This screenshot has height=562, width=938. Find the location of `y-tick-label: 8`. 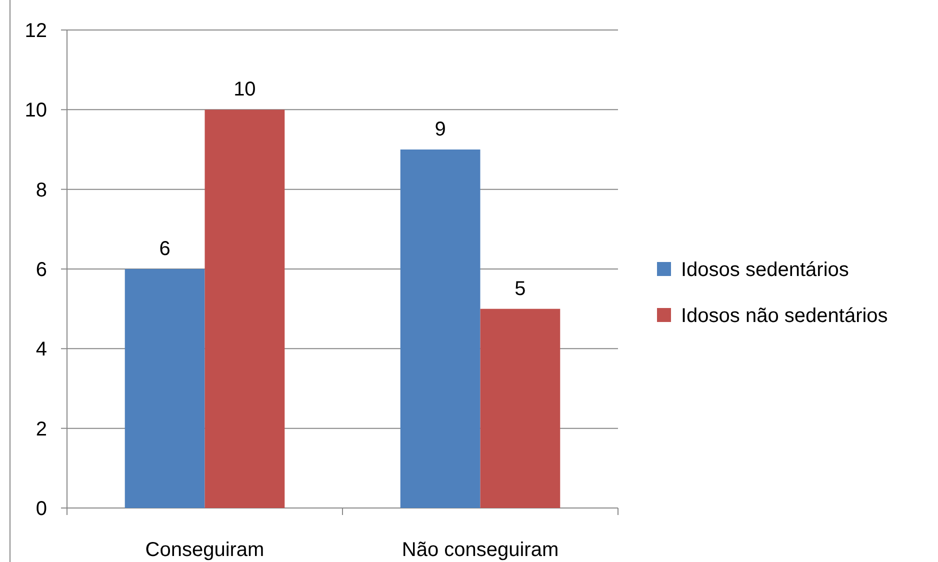

y-tick-label: 8 is located at coordinates (41, 190).